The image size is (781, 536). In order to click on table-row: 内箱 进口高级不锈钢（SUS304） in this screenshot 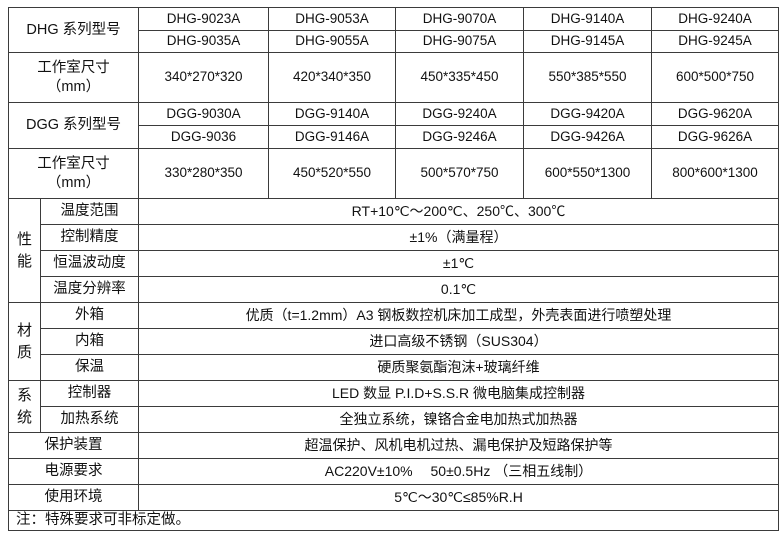, I will do `click(394, 341)`.